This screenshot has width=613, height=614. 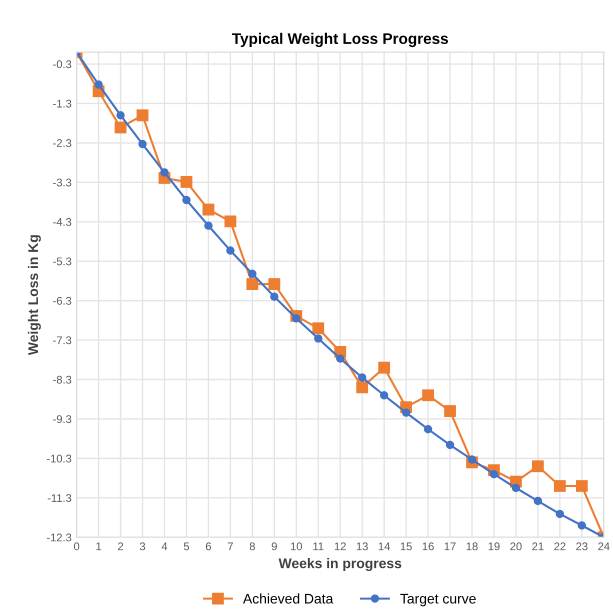 I want to click on x-tick-label: 15, so click(x=406, y=546).